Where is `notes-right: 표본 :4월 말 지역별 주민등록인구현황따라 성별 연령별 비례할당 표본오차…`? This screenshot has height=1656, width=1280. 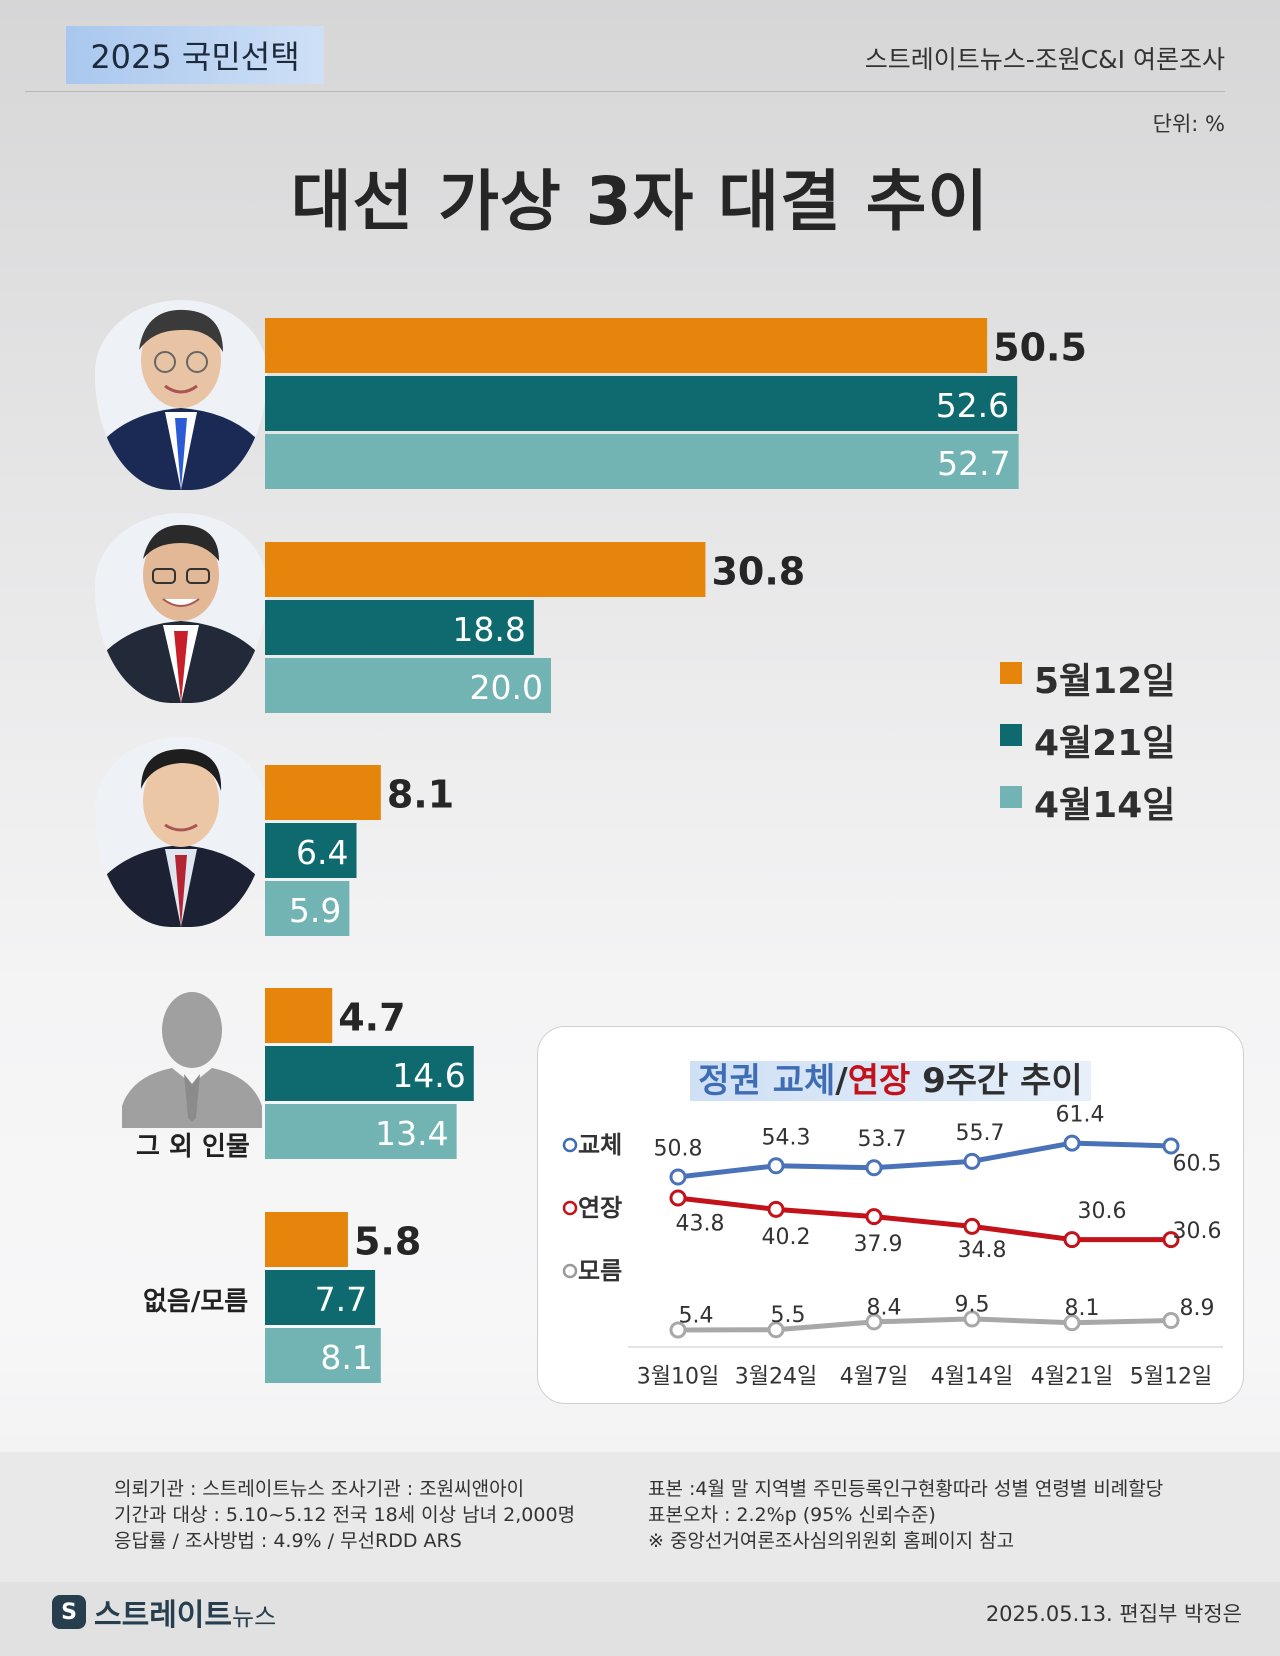 notes-right: 표본 :4월 말 지역별 주민등록인구현황따라 성별 연령별 비례할당 표본오차… is located at coordinates (905, 1515).